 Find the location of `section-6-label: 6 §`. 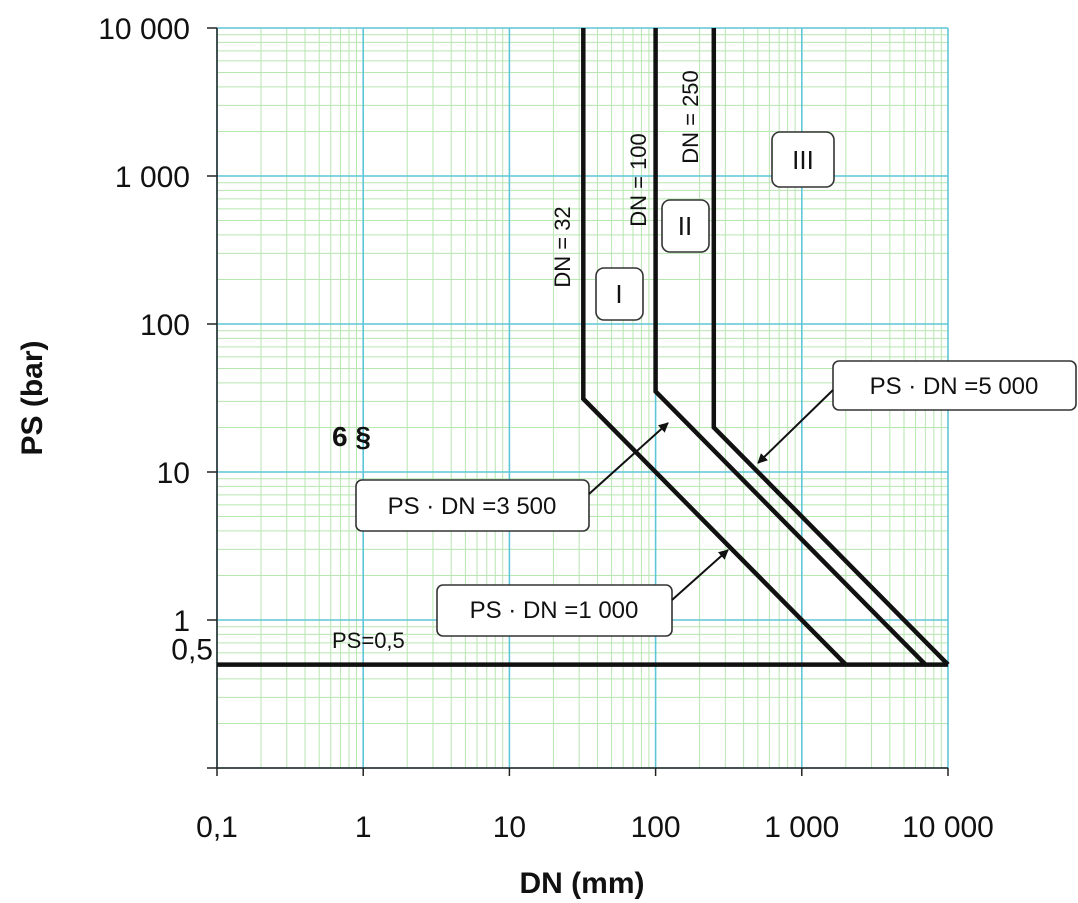

section-6-label: 6 § is located at coordinates (351, 436).